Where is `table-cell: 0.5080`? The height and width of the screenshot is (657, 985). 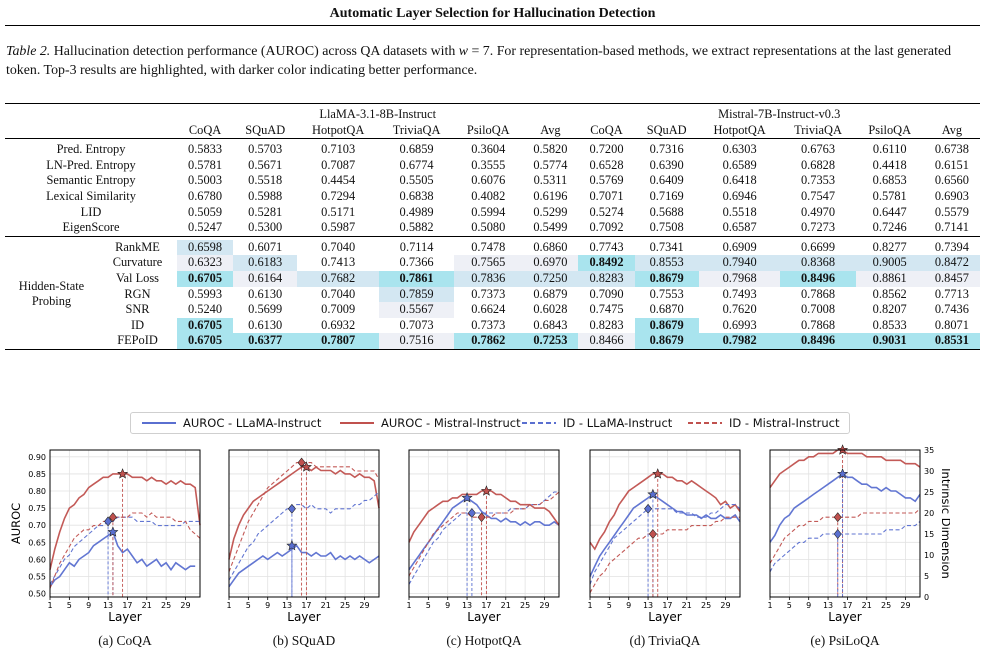 table-cell: 0.5080 is located at coordinates (488, 227).